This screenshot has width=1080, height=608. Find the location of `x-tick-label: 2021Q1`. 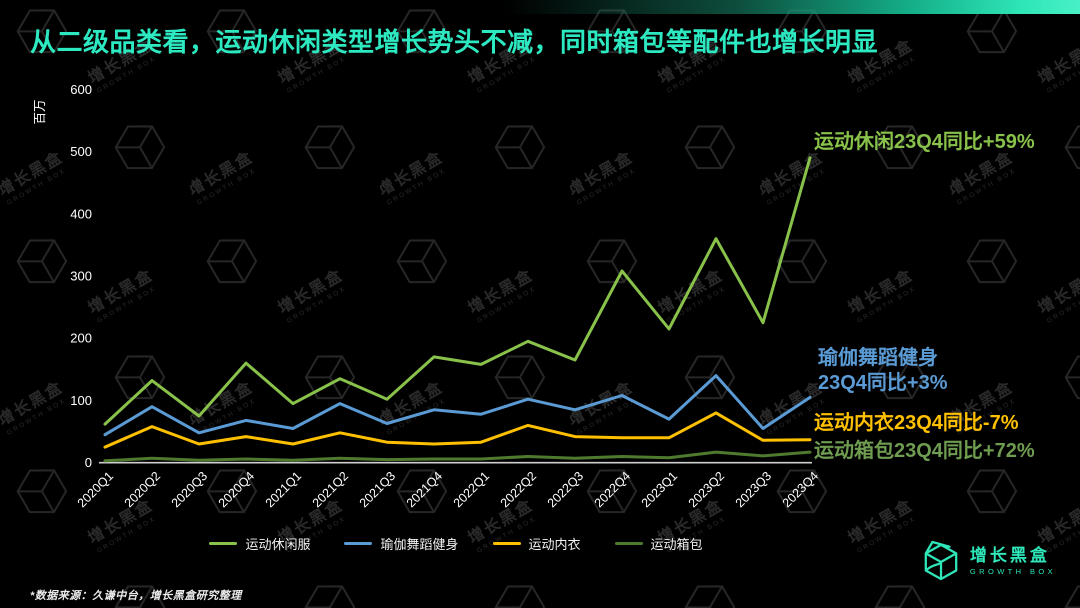

x-tick-label: 2021Q1 is located at coordinates (283, 489).